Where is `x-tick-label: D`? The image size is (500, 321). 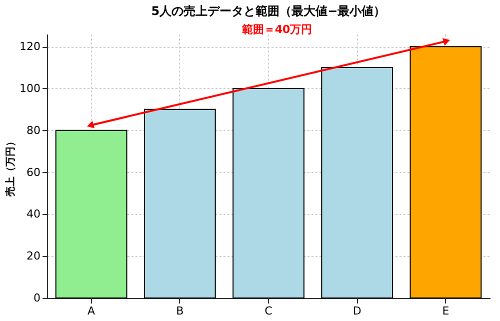
x-tick-label: D is located at coordinates (357, 311).